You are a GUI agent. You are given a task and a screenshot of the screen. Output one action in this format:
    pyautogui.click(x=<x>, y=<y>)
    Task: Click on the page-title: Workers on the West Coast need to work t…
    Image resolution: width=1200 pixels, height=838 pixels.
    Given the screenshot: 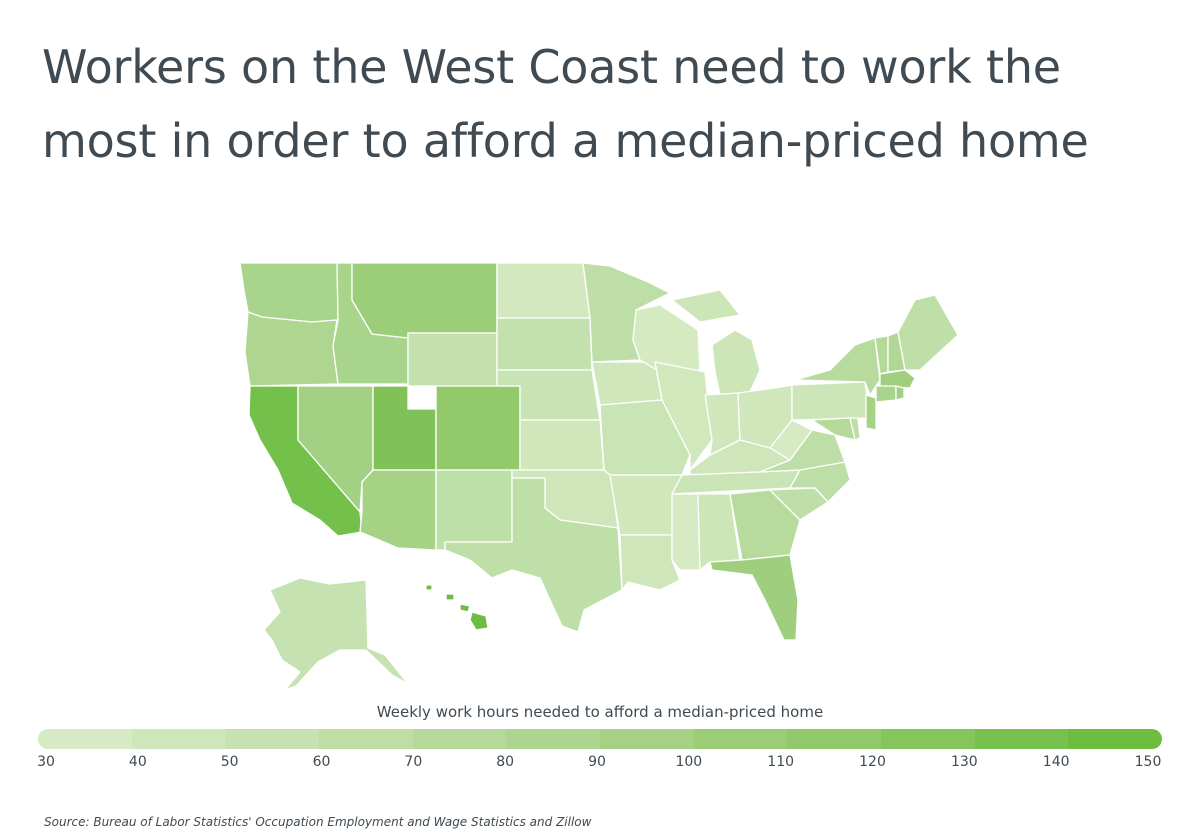 What is the action you would take?
    pyautogui.click(x=565, y=104)
    